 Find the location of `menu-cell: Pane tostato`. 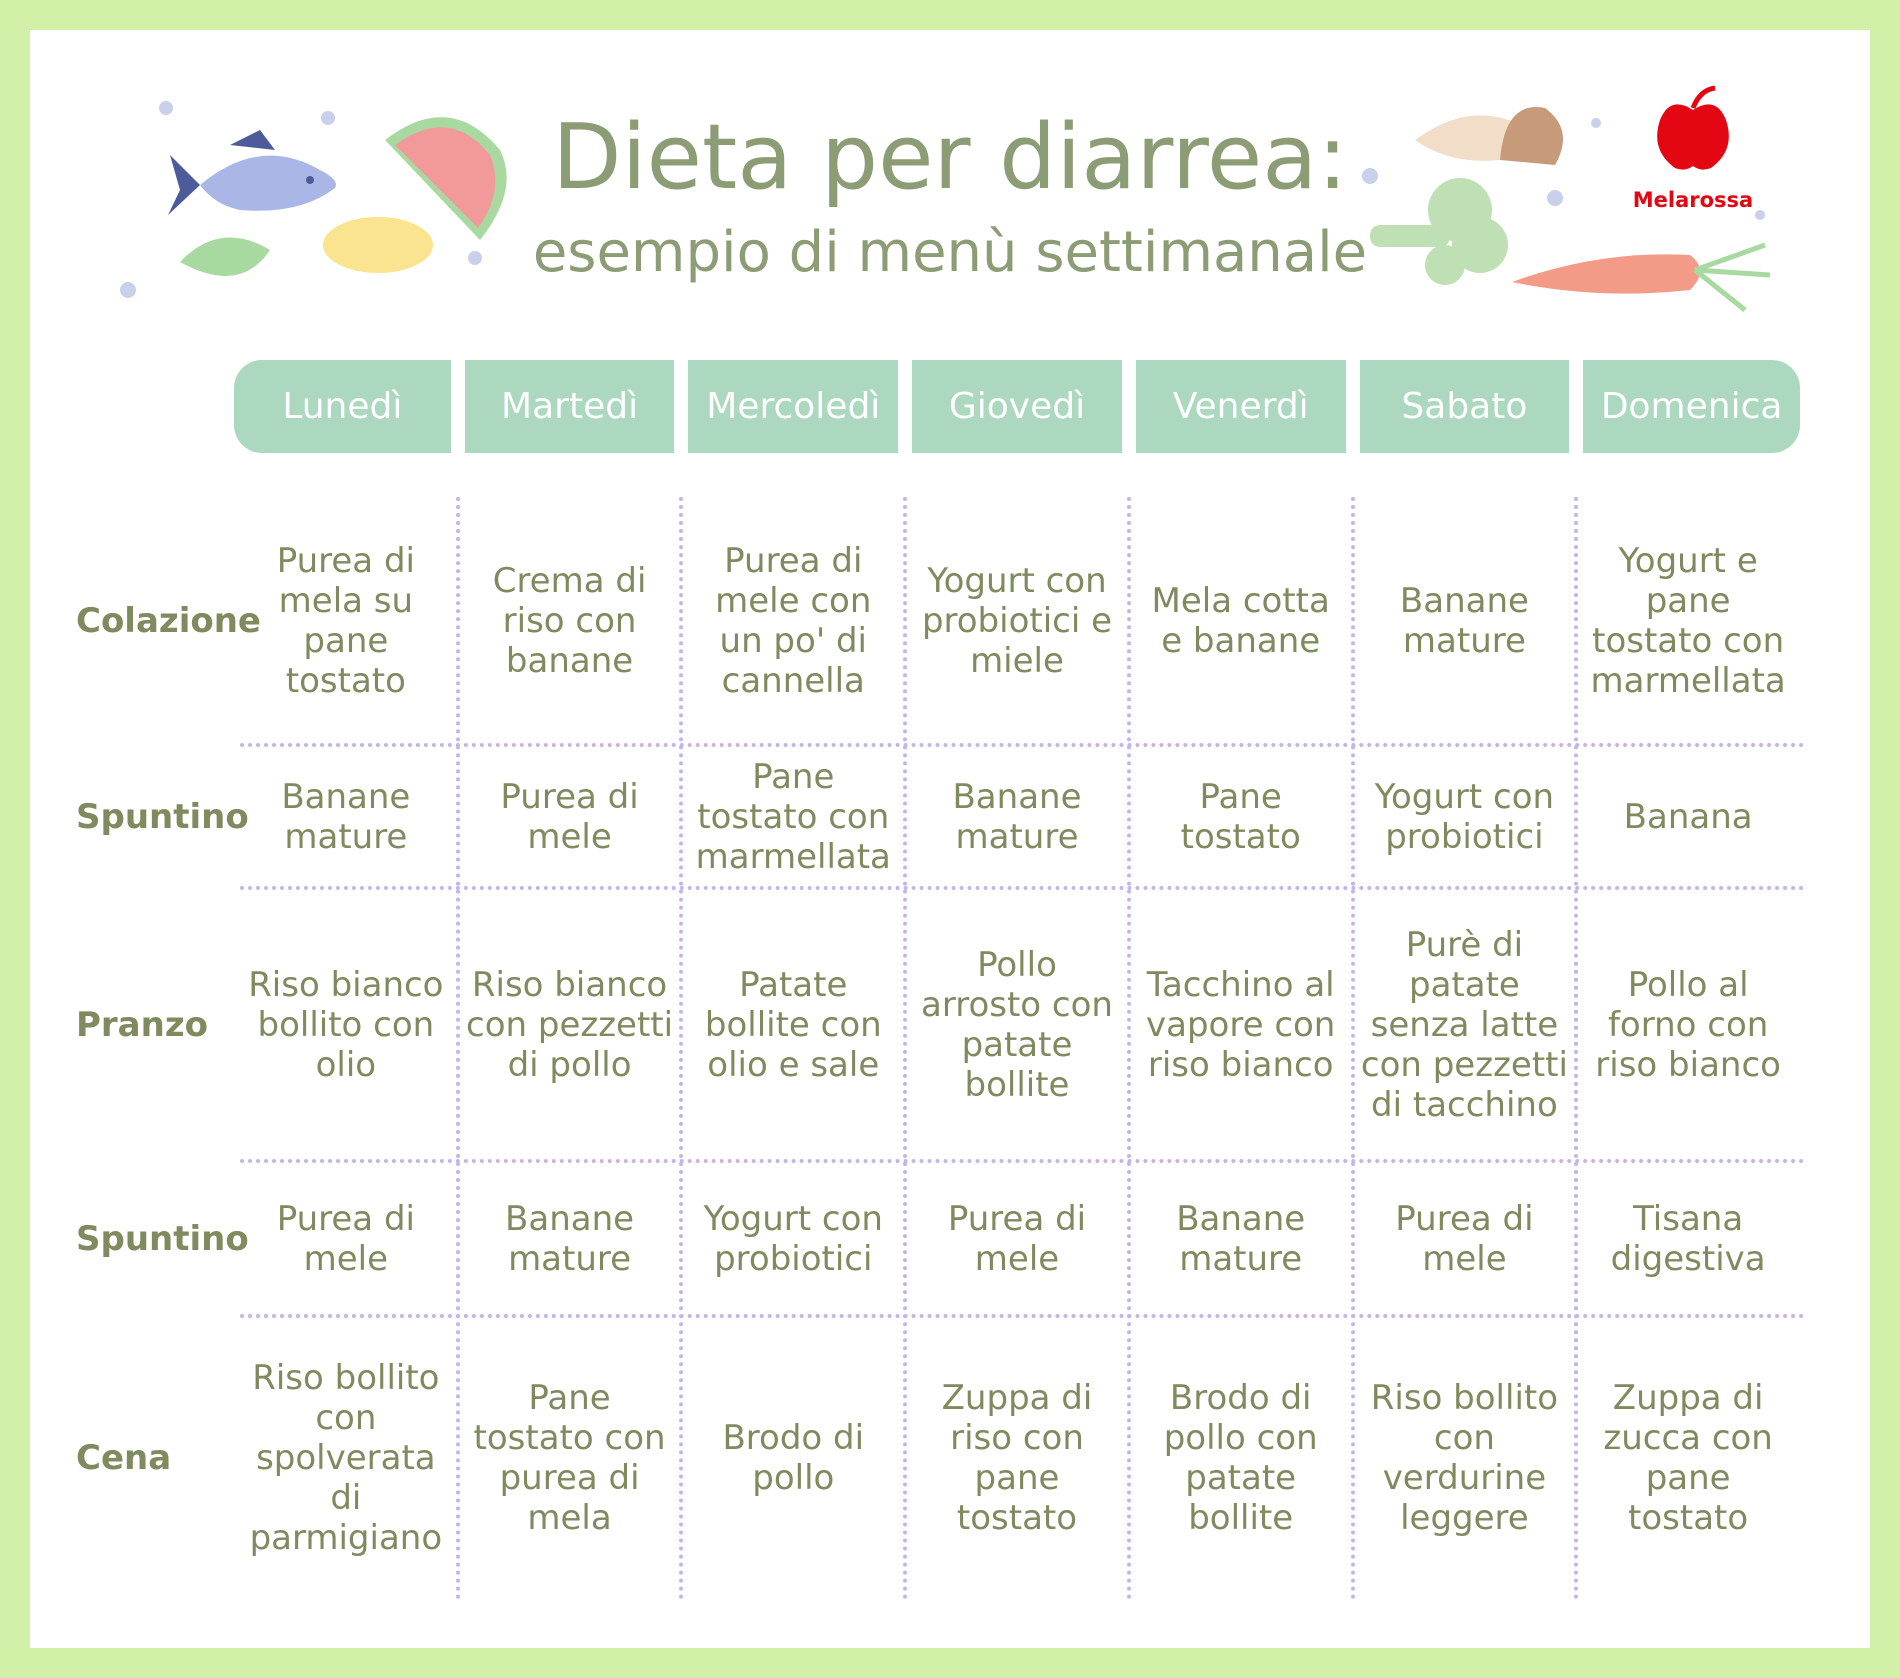

menu-cell: Pane tostato is located at coordinates (1240, 816).